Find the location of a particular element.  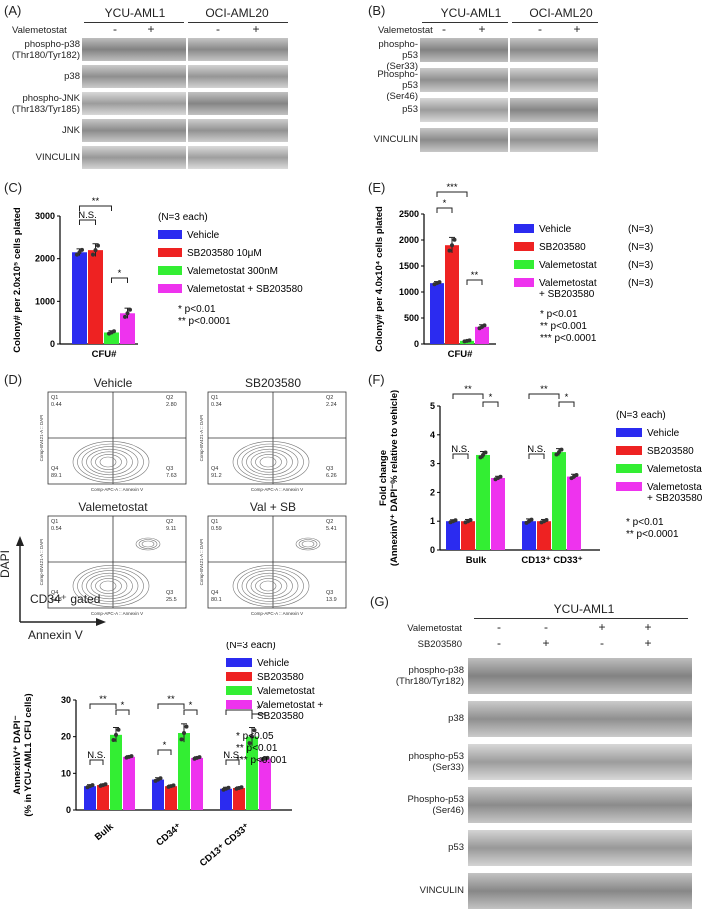

flow-q4-value: 89.1 is located at coordinates (56, 476).